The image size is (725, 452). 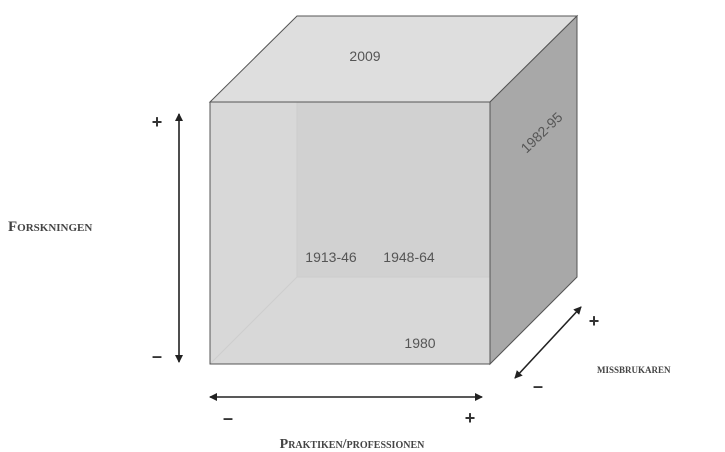 What do you see at coordinates (594, 321) in the screenshot?
I see `abusers-plus-sign: +` at bounding box center [594, 321].